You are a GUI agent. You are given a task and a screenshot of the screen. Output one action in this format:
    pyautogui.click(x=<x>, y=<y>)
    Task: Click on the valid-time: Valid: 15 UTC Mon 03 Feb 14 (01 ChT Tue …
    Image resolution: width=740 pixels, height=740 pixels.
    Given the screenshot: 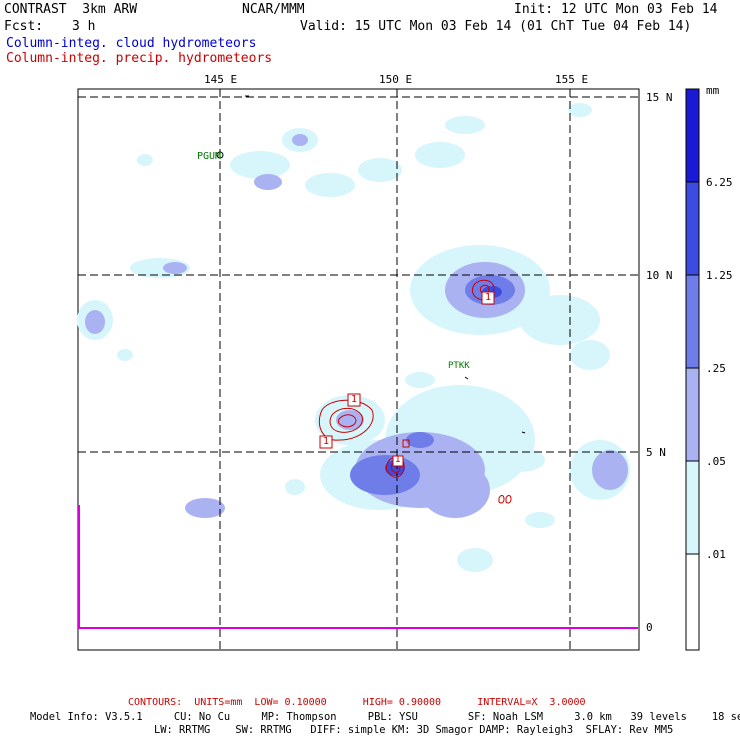 What is the action you would take?
    pyautogui.click(x=496, y=26)
    